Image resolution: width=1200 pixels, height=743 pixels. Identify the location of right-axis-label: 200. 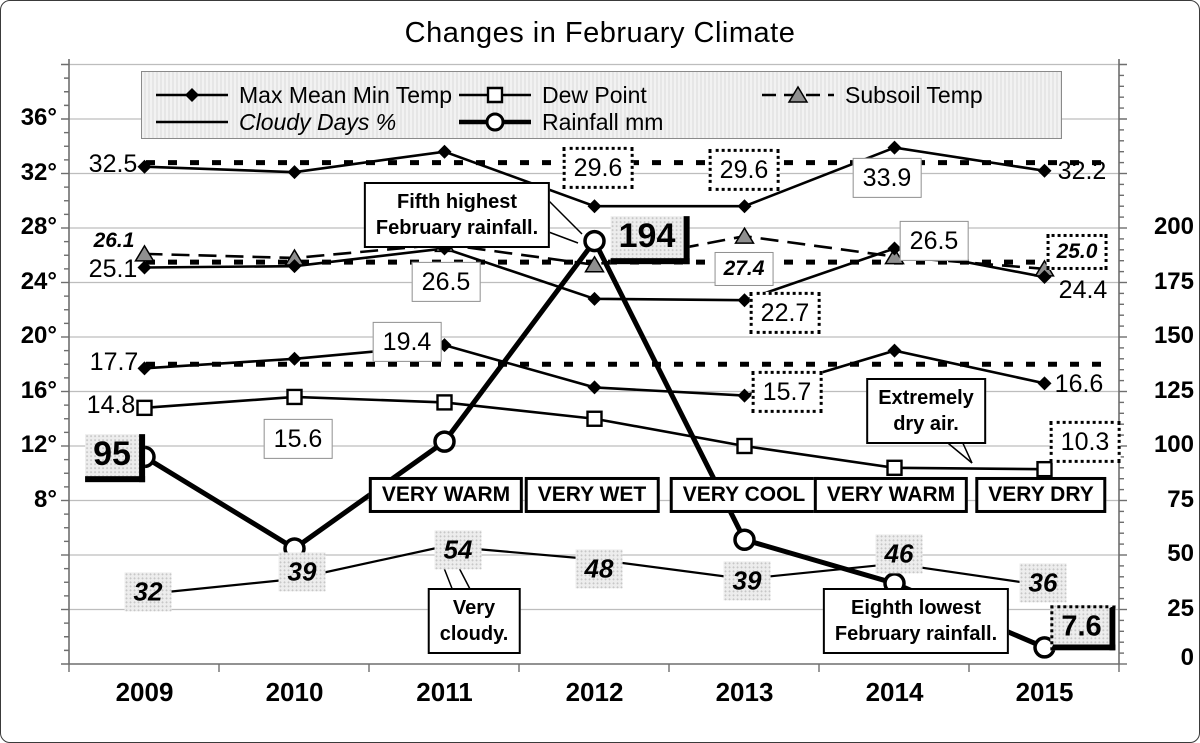
(1173, 226).